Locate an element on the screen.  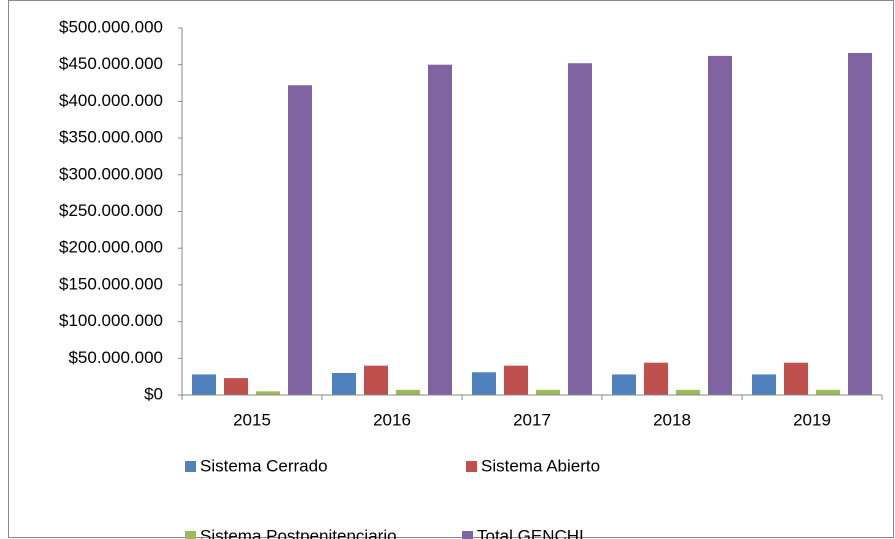
x-tick-label: 2015 is located at coordinates (252, 419).